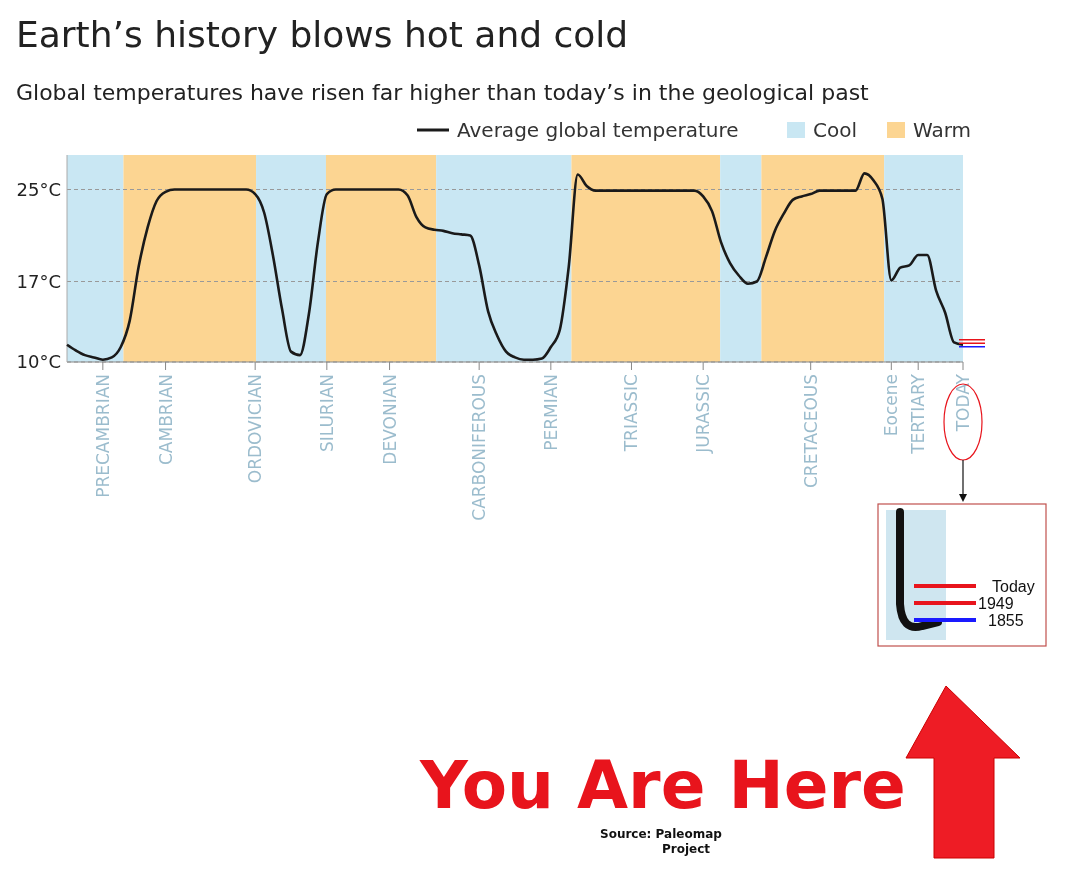 This screenshot has height=874, width=1075. Describe the element at coordinates (631, 413) in the screenshot. I see `x-tick-label: TRIASSIC` at that location.